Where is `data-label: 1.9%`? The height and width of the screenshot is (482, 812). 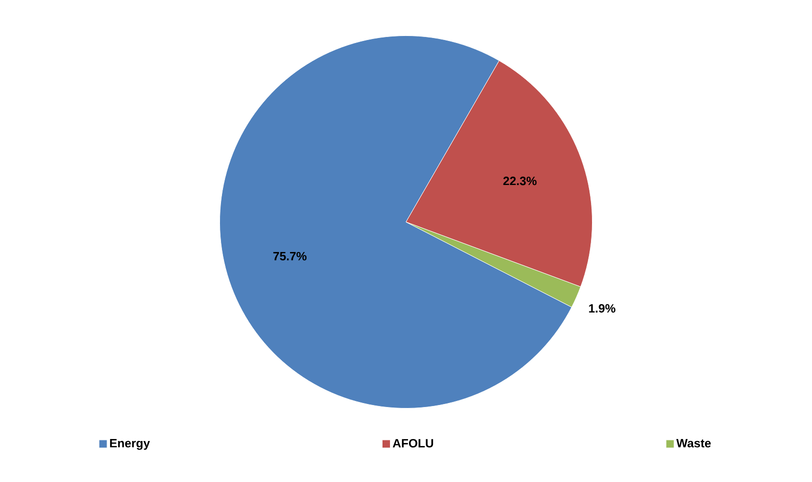
data-label: 1.9% is located at coordinates (602, 308).